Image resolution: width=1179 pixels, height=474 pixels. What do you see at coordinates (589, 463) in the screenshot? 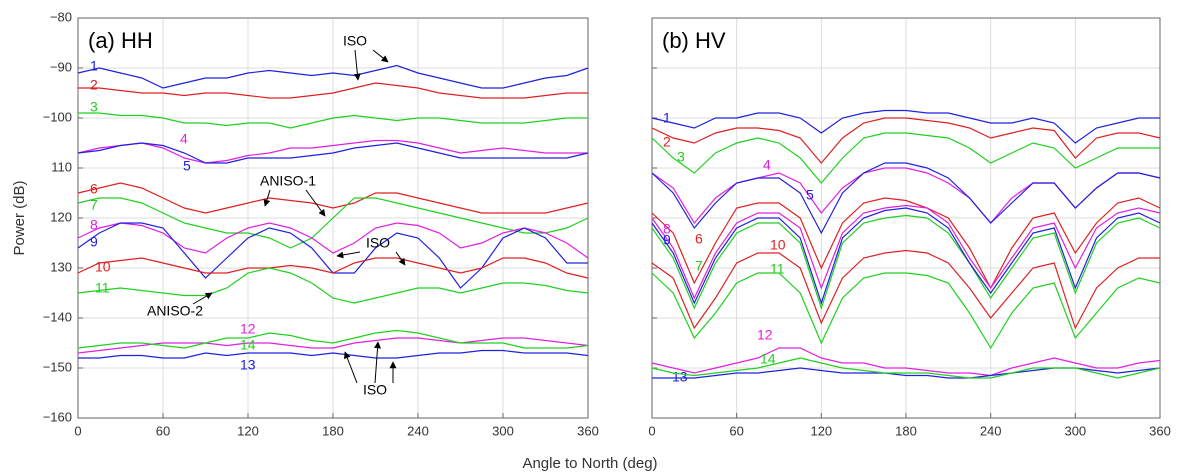
I see `x-axis-label: Angle to North (deg)` at bounding box center [589, 463].